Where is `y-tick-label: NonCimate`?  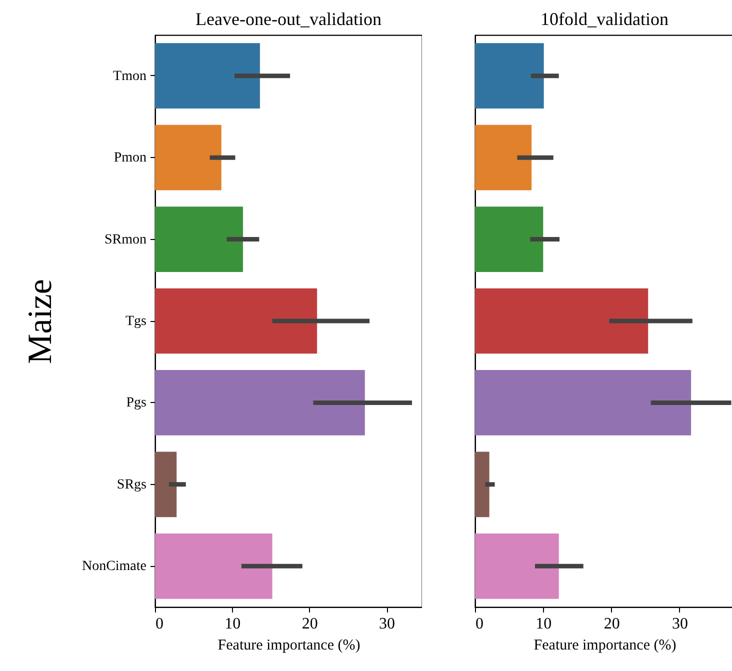
y-tick-label: NonCimate is located at coordinates (114, 566).